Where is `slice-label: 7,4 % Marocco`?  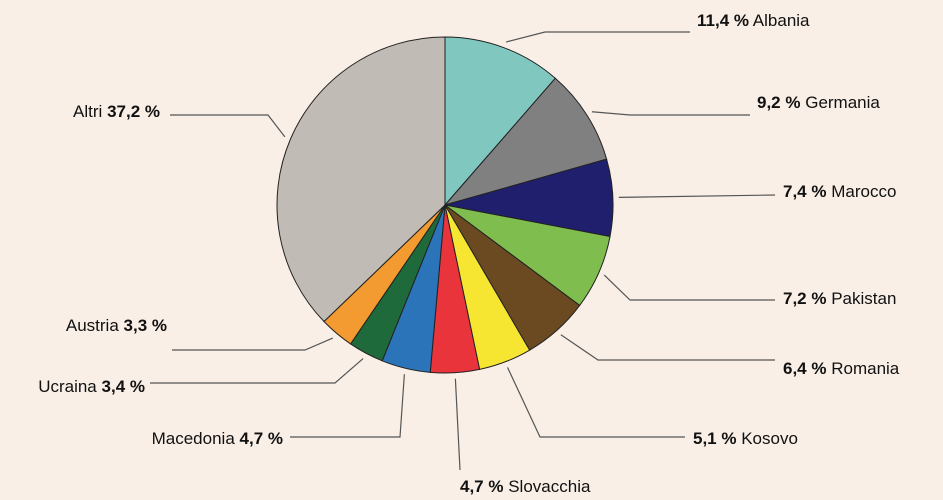 slice-label: 7,4 % Marocco is located at coordinates (839, 191).